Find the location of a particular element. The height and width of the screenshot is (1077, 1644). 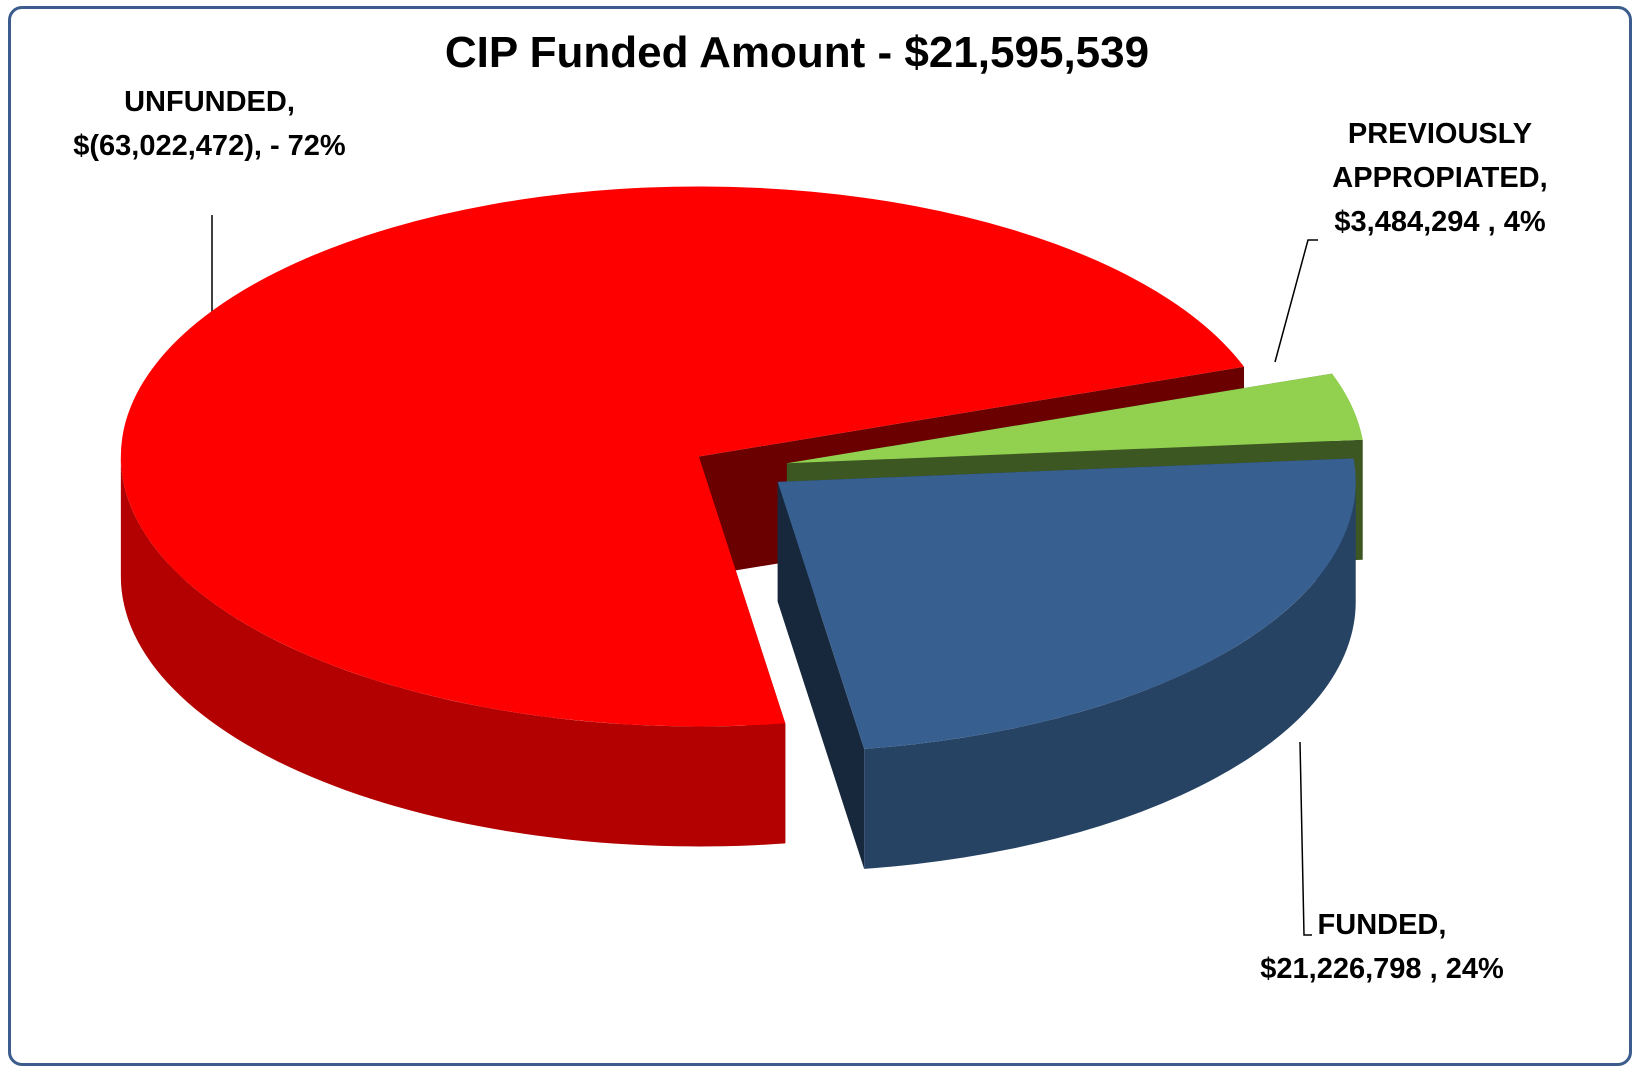

data-label: UNFUNDED, $(63,022,472), - 72% is located at coordinates (209, 124).